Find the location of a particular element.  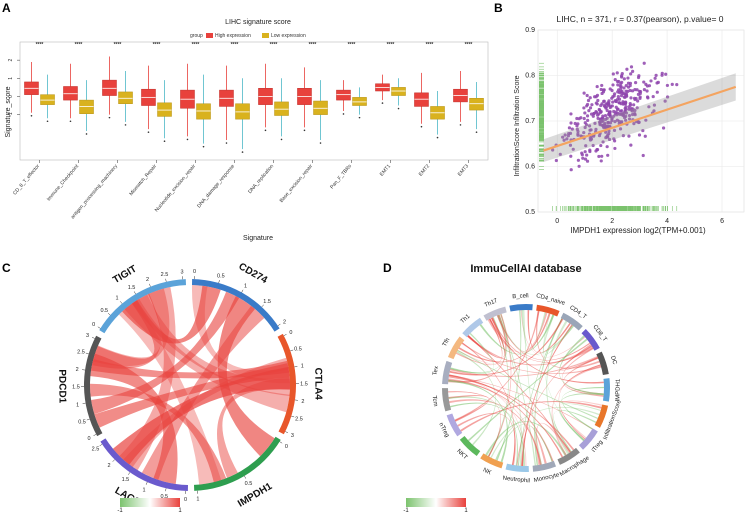

chord-sector-th1 is located at coordinates (473, 327).